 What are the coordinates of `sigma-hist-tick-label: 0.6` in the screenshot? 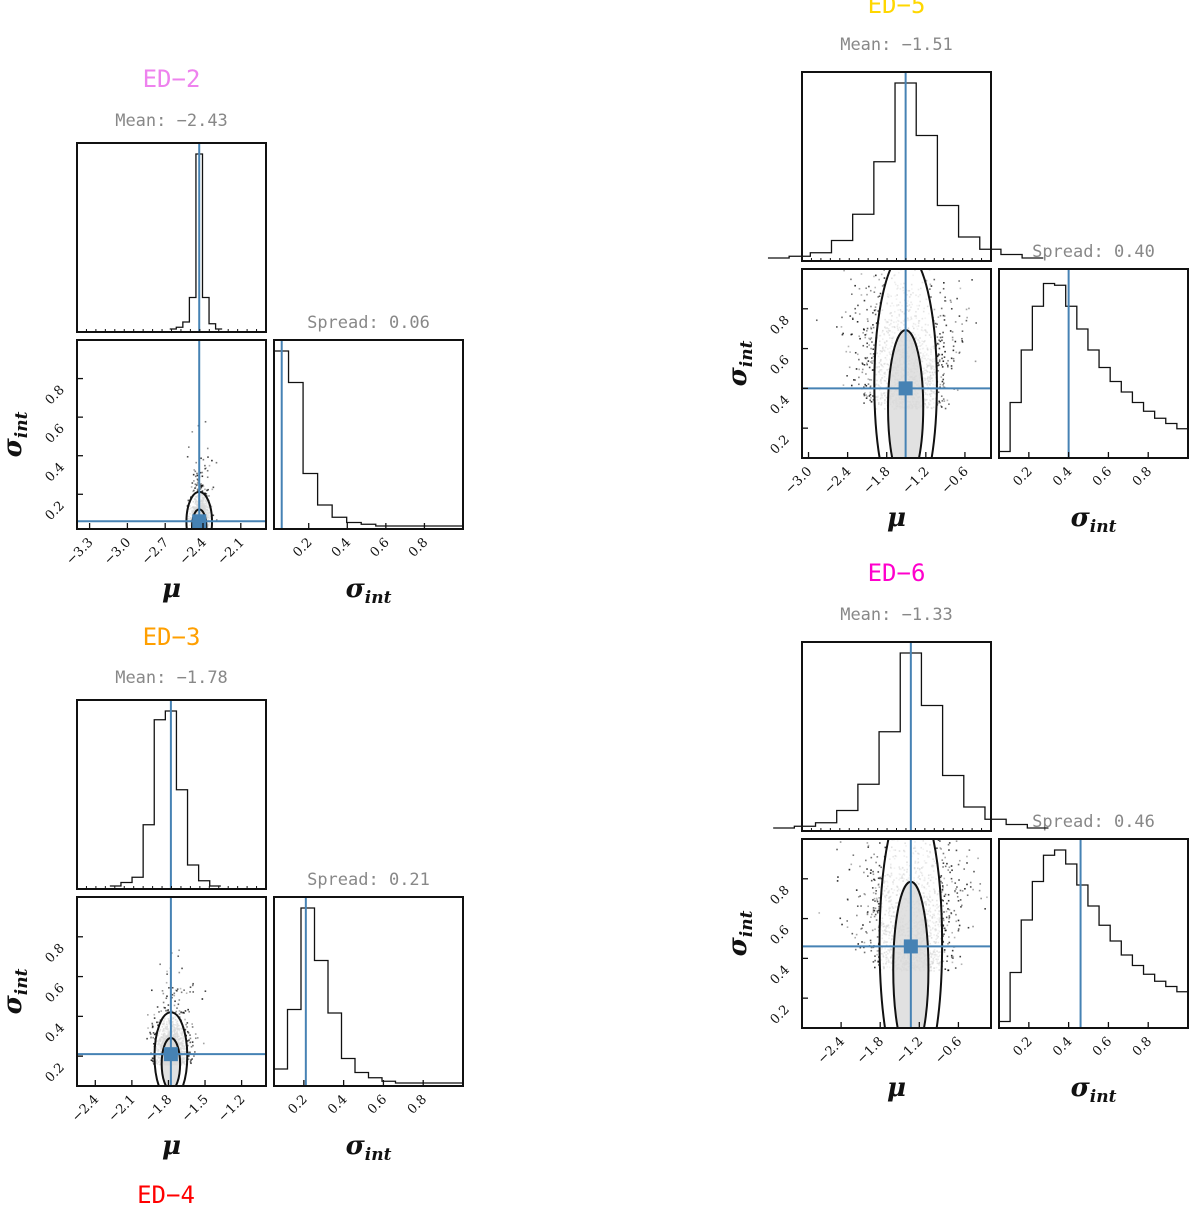 It's located at (377, 1104).